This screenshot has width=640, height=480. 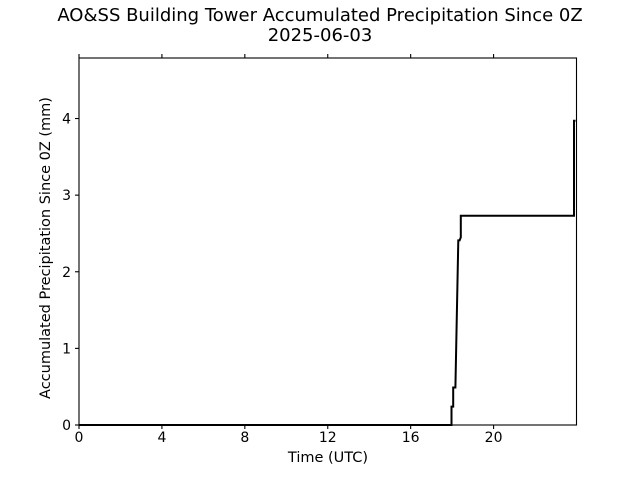 What do you see at coordinates (411, 438) in the screenshot?
I see `x-tick-label: 16` at bounding box center [411, 438].